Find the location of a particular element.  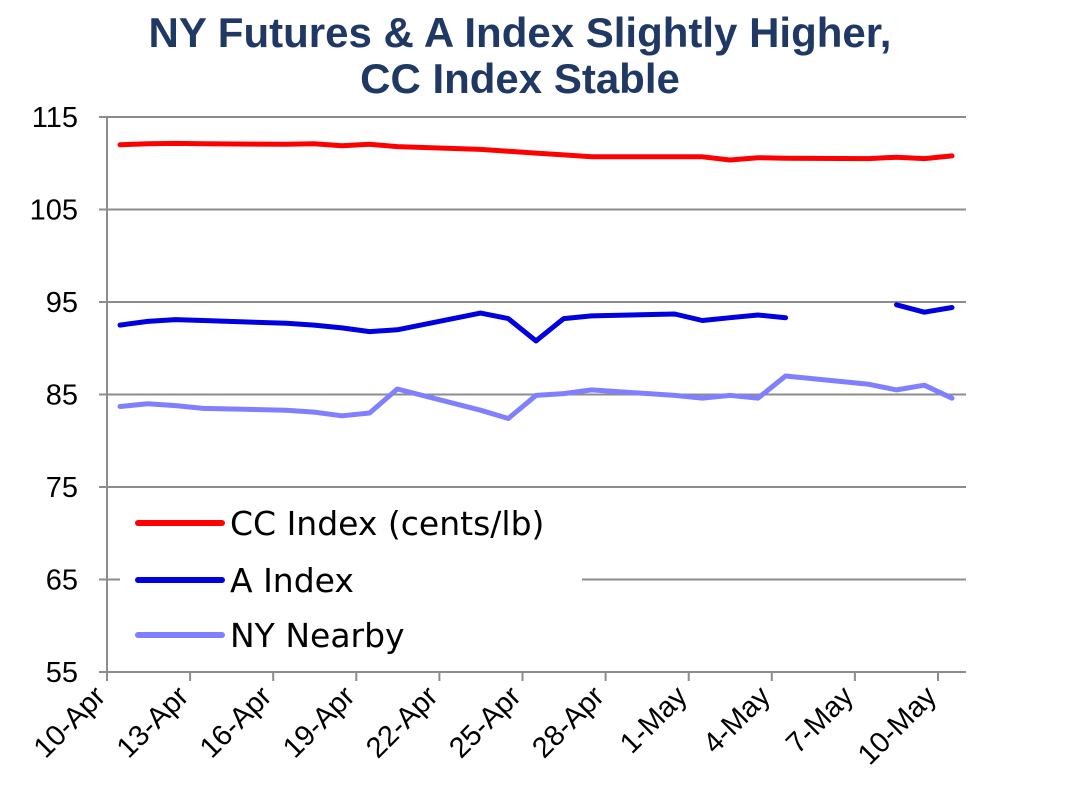

legend-label: CC Index (cents/lb) is located at coordinates (387, 523).